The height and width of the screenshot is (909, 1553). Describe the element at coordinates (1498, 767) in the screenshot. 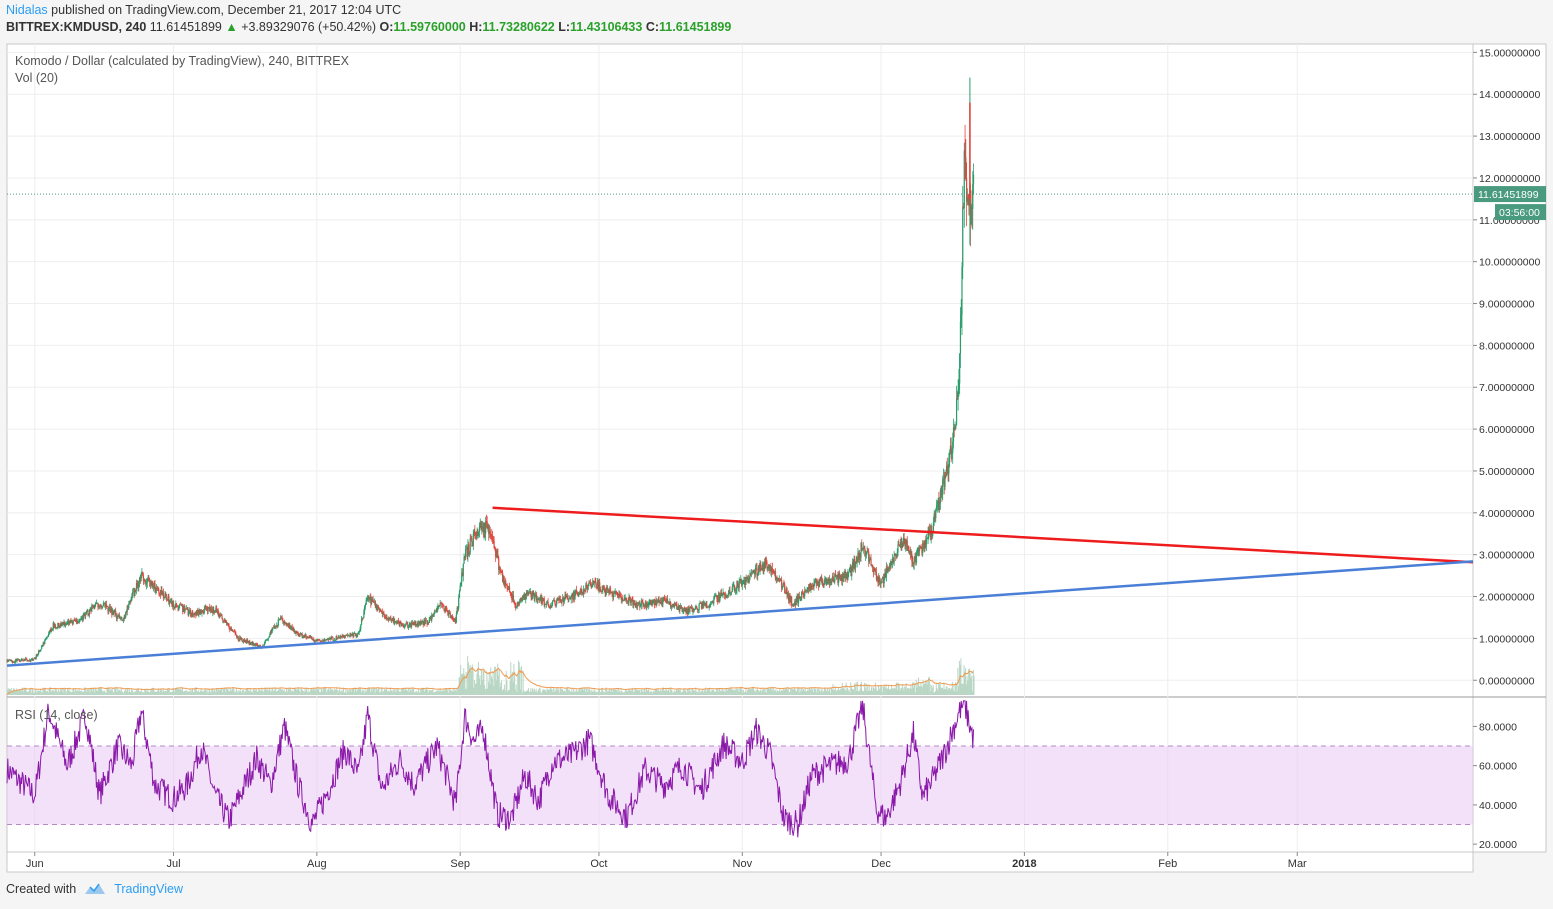

I see `rsi-tick-label: 60.0000` at that location.